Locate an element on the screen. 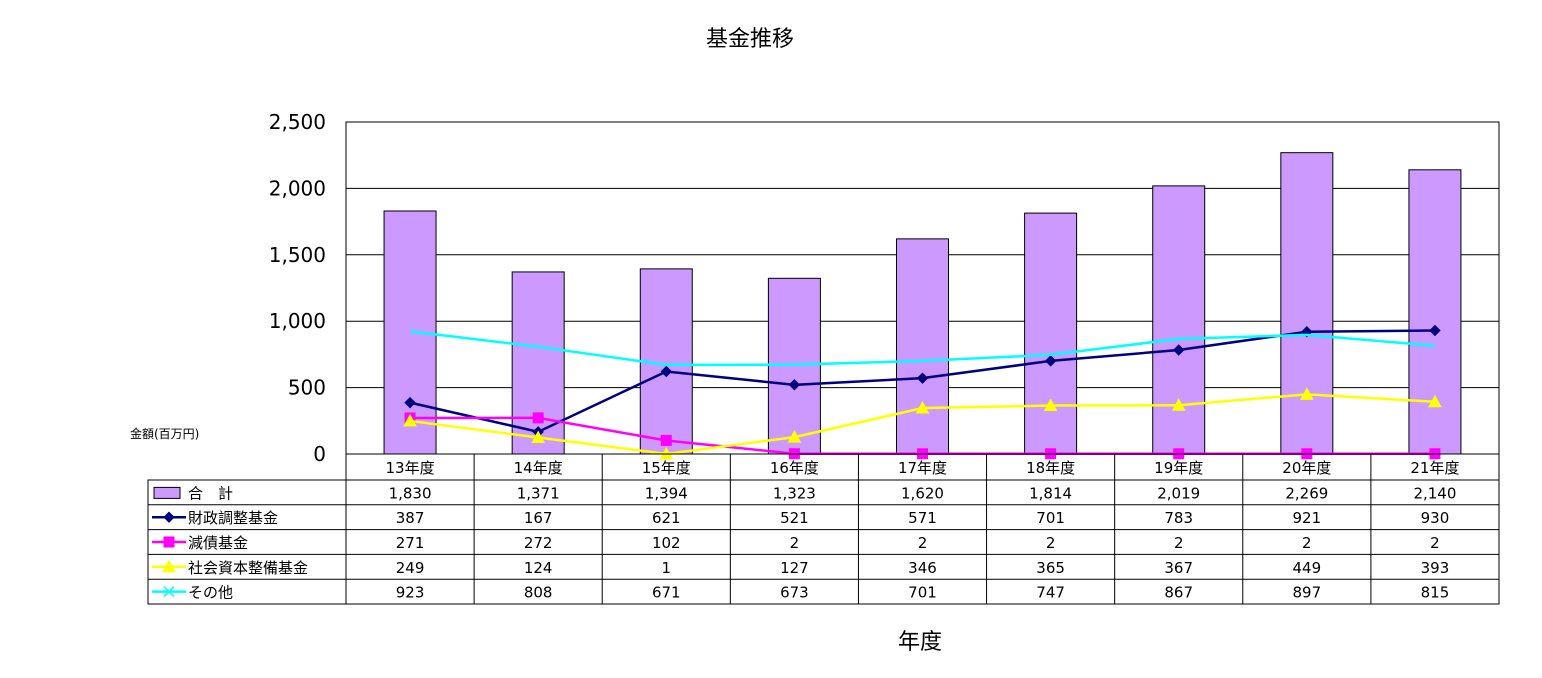  data-label: 1 is located at coordinates (667, 568).